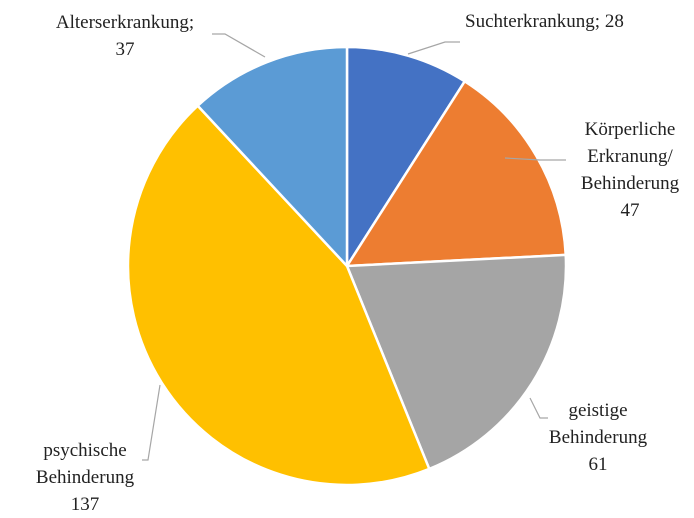 The image size is (694, 518). Describe the element at coordinates (125, 22) in the screenshot. I see `category-label: Alterserkrankung;` at that location.